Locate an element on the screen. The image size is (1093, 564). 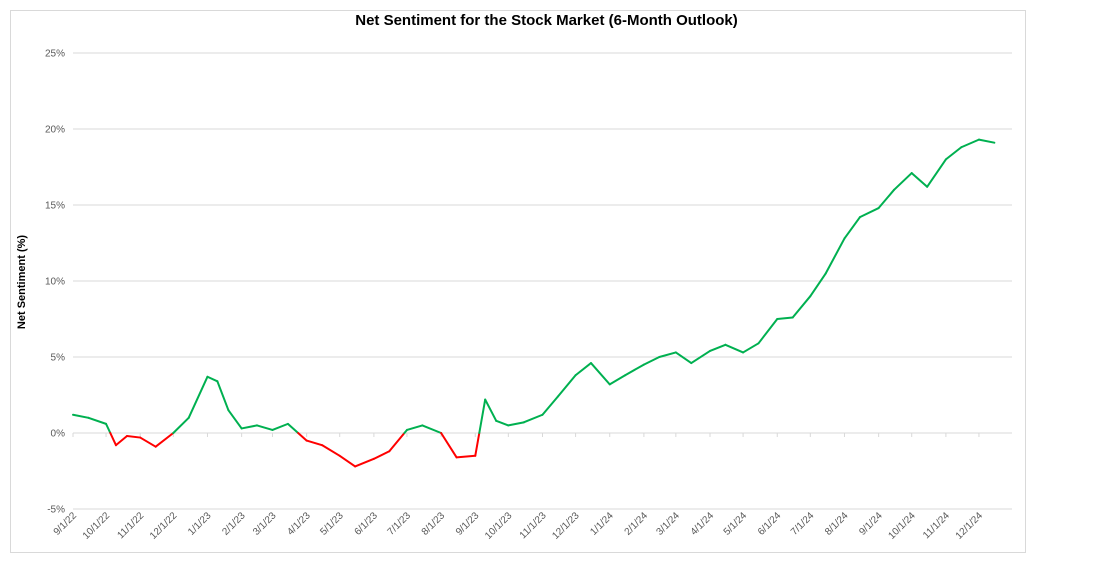
x-tick-label: 5/1/23 is located at coordinates (332, 524).